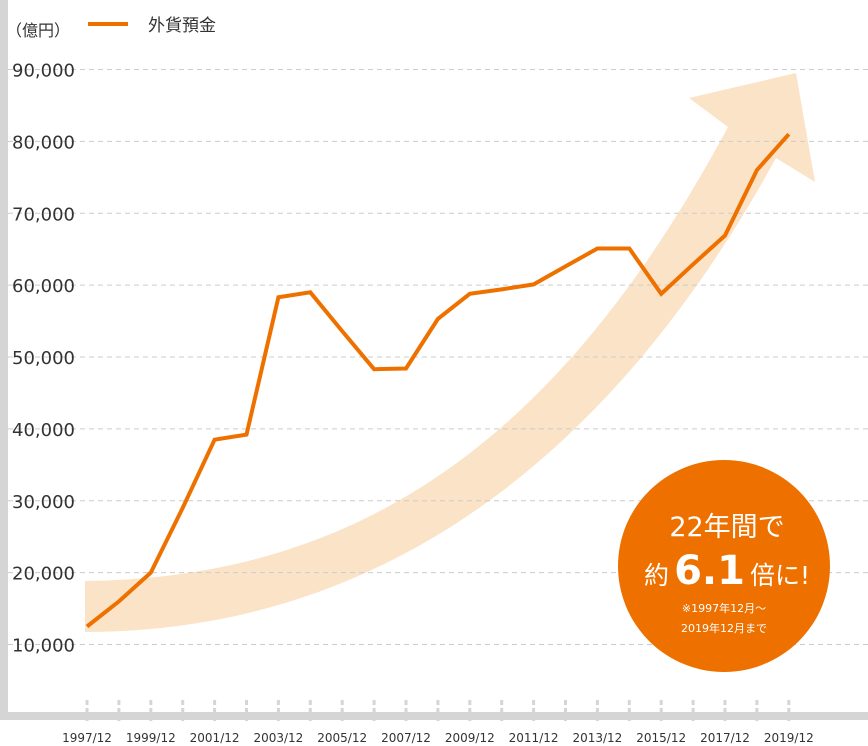  I want to click on x-tick-label: 2011/12, so click(534, 738).